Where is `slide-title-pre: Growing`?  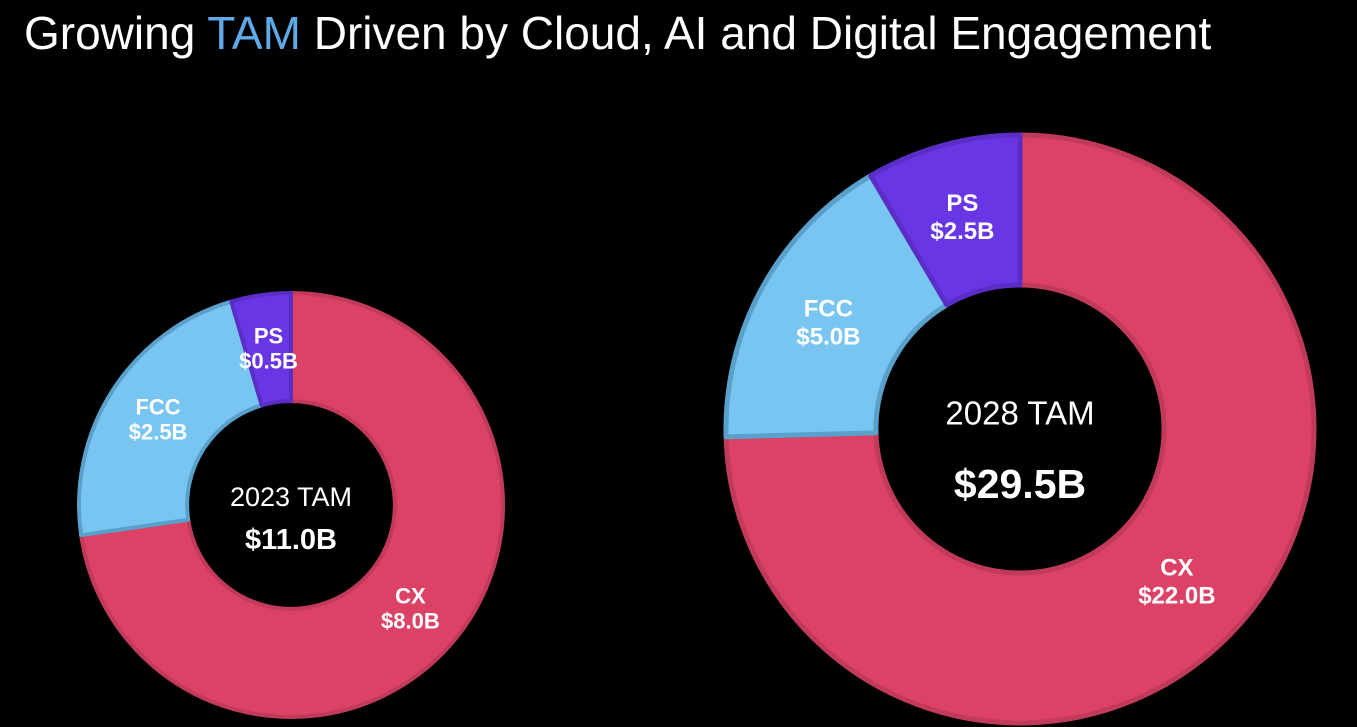
slide-title-pre: Growing is located at coordinates (116, 33).